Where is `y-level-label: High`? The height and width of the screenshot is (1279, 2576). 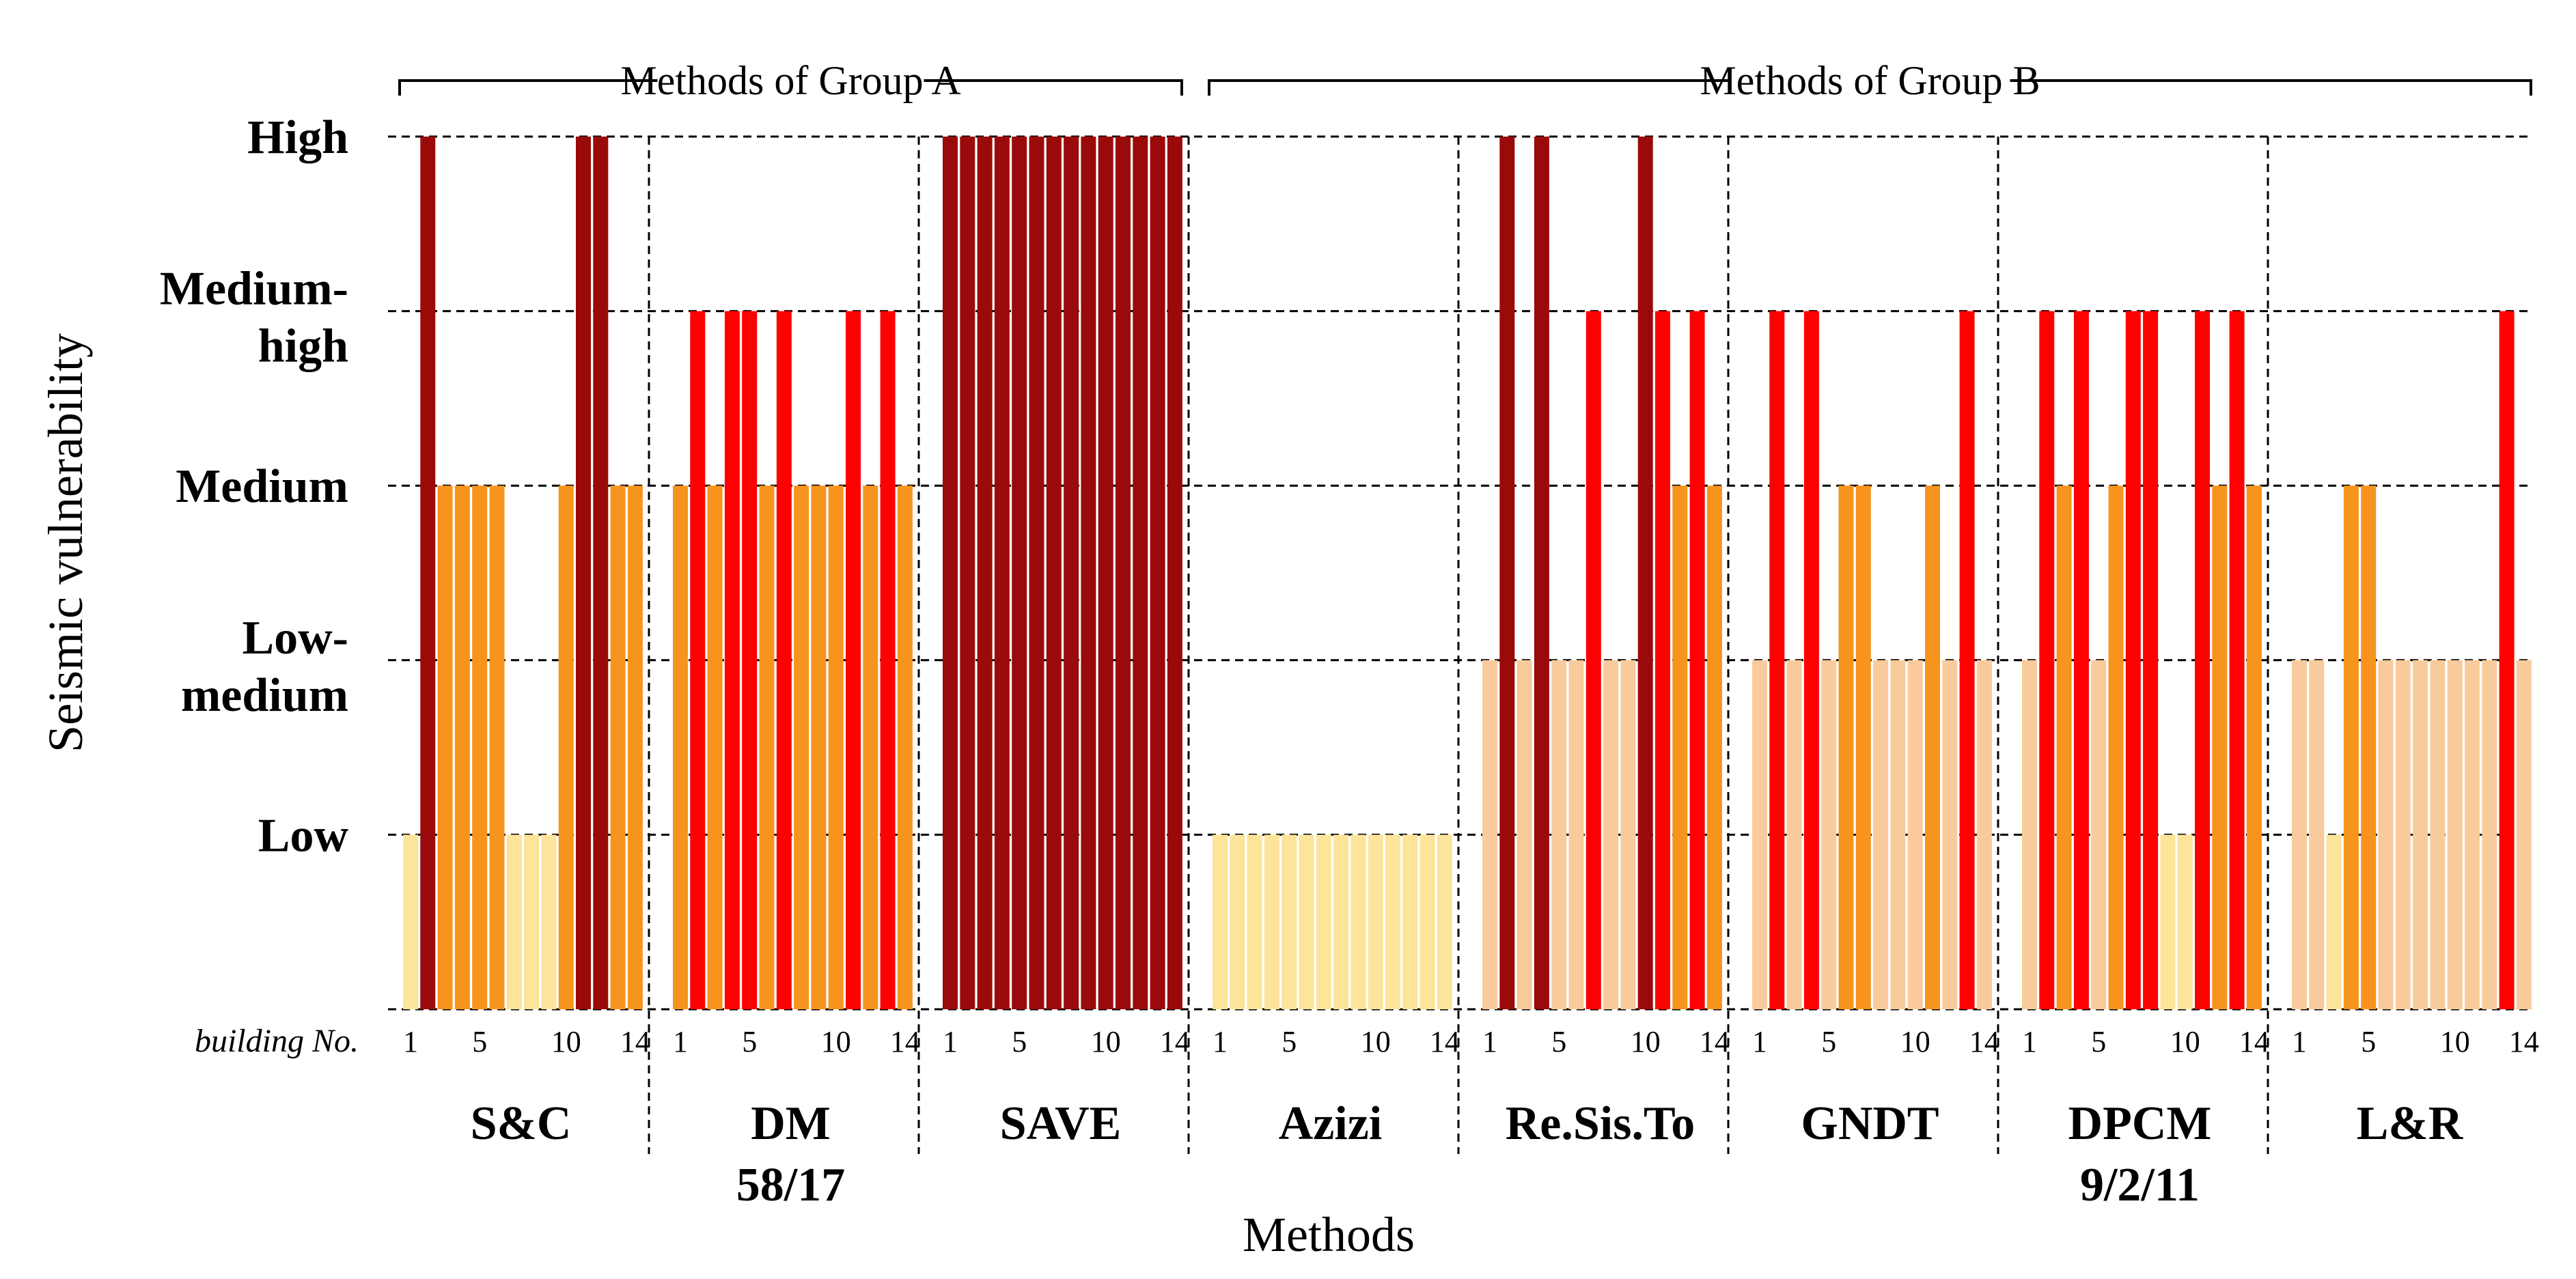 y-level-label: High is located at coordinates (298, 137).